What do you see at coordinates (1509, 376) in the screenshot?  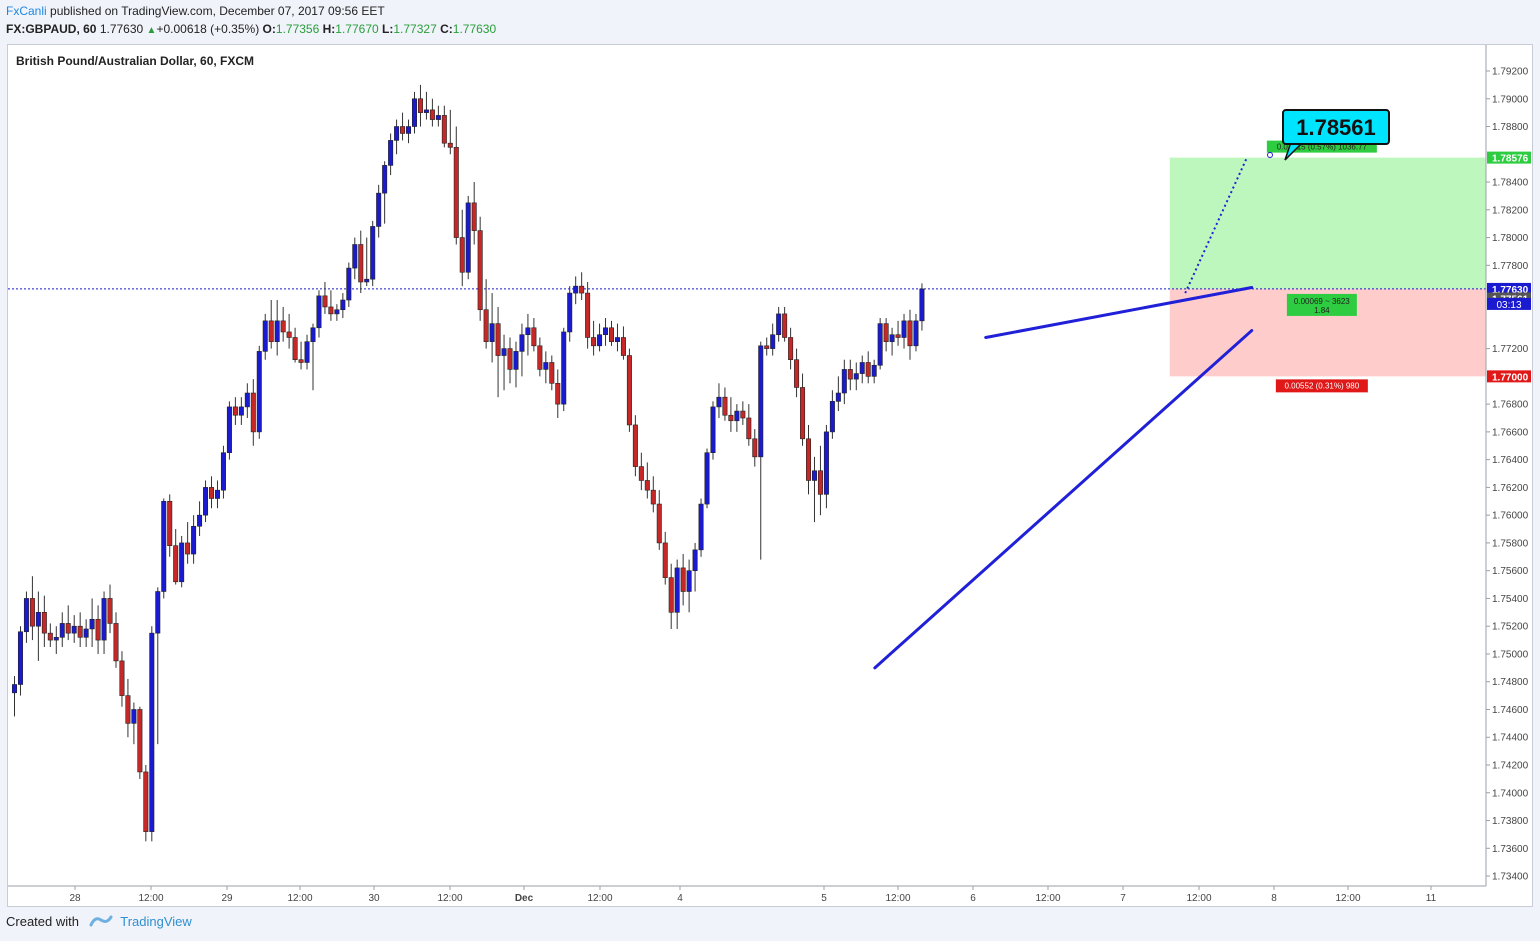 I see `price-label-1.77000: 1.77000` at bounding box center [1509, 376].